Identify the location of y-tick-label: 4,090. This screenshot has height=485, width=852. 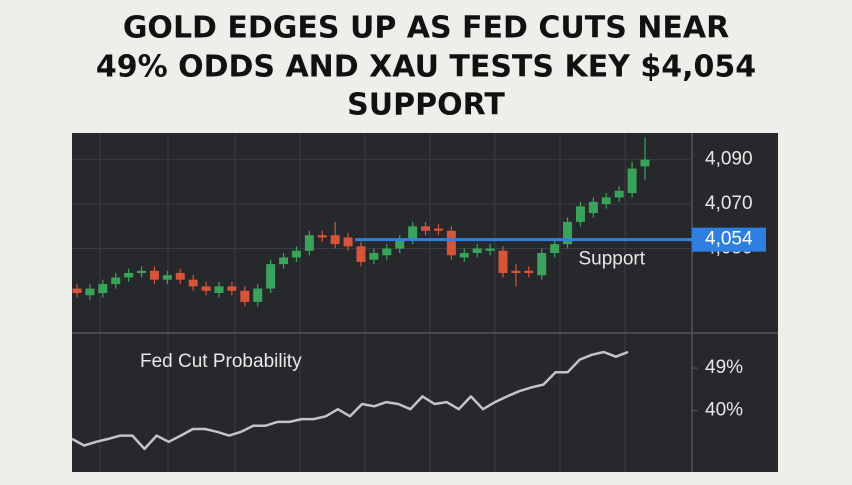
(729, 159).